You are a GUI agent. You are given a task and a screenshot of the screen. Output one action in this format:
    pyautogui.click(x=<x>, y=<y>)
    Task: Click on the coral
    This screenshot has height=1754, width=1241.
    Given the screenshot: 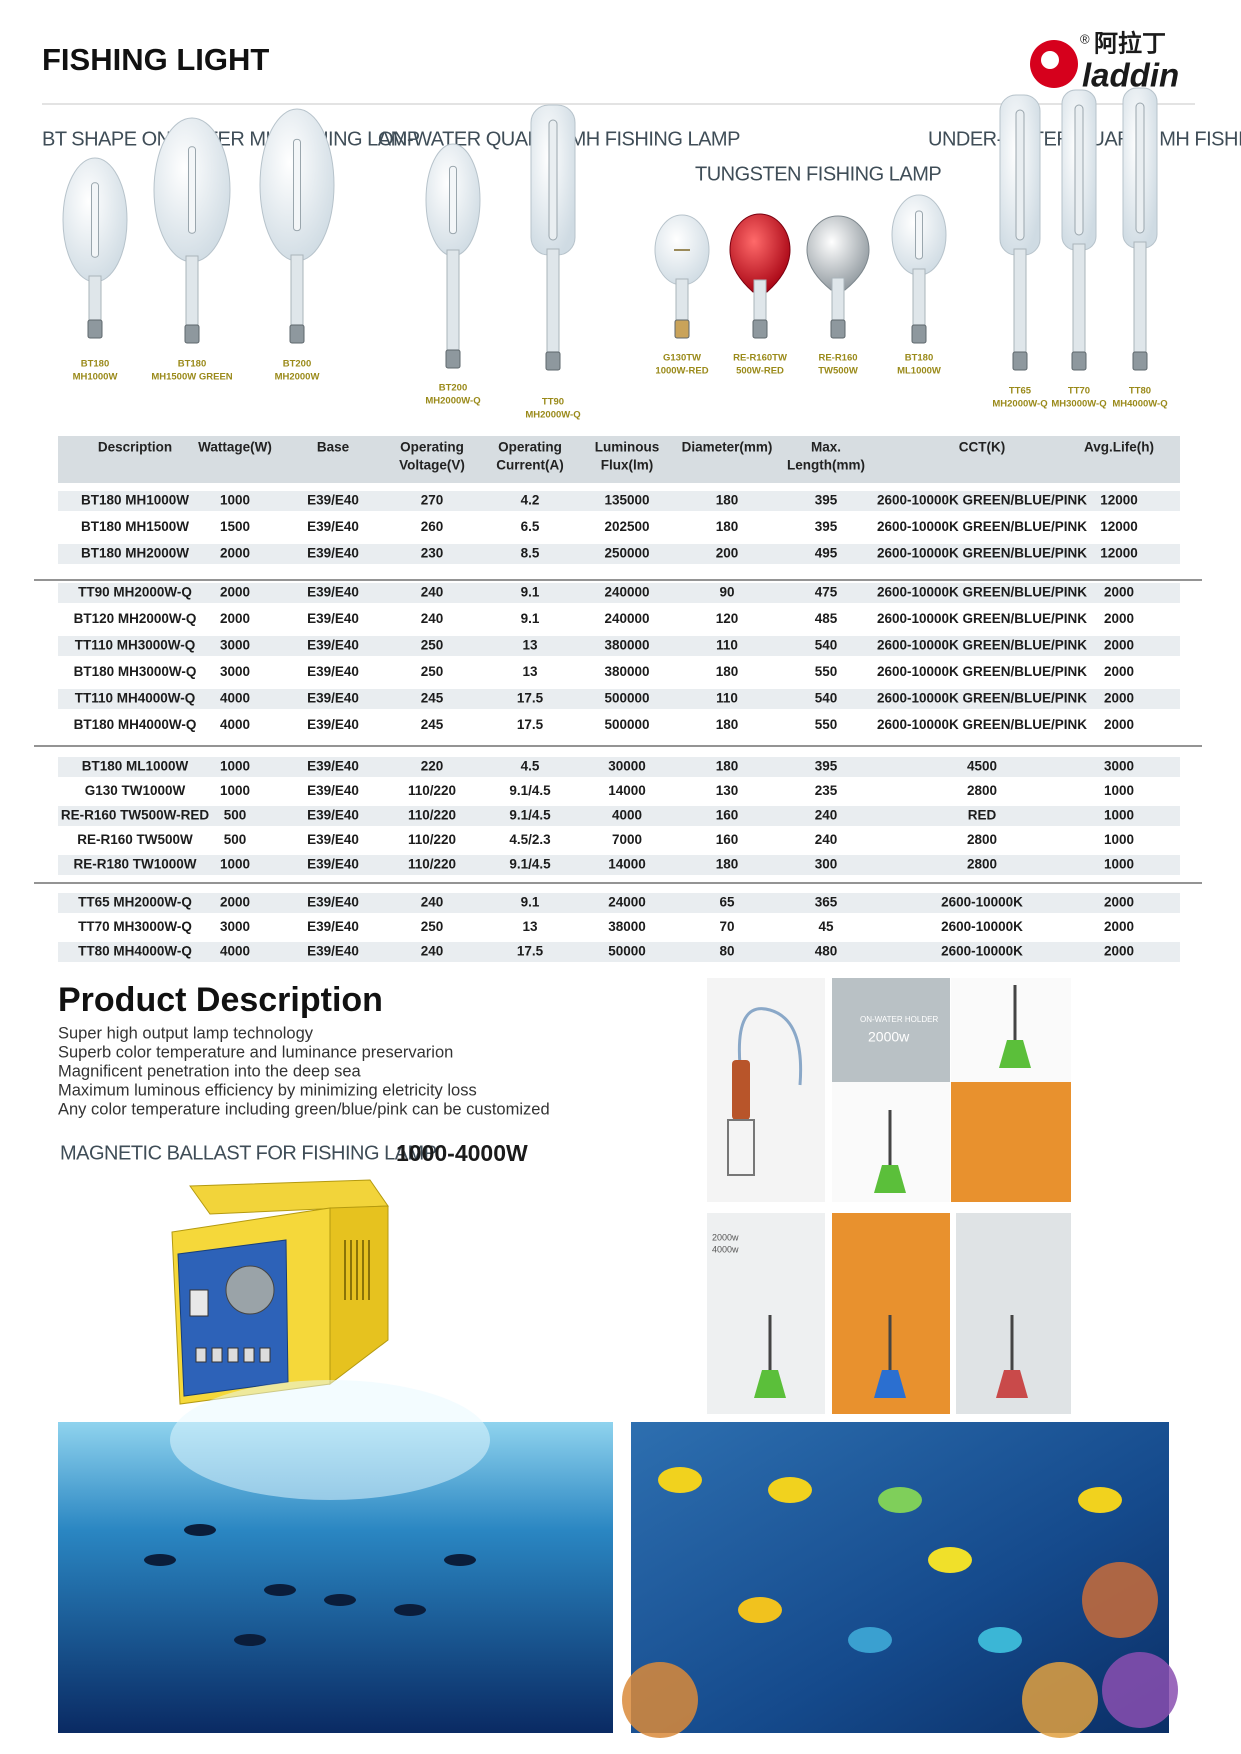 What is the action you would take?
    pyautogui.click(x=1120, y=1600)
    